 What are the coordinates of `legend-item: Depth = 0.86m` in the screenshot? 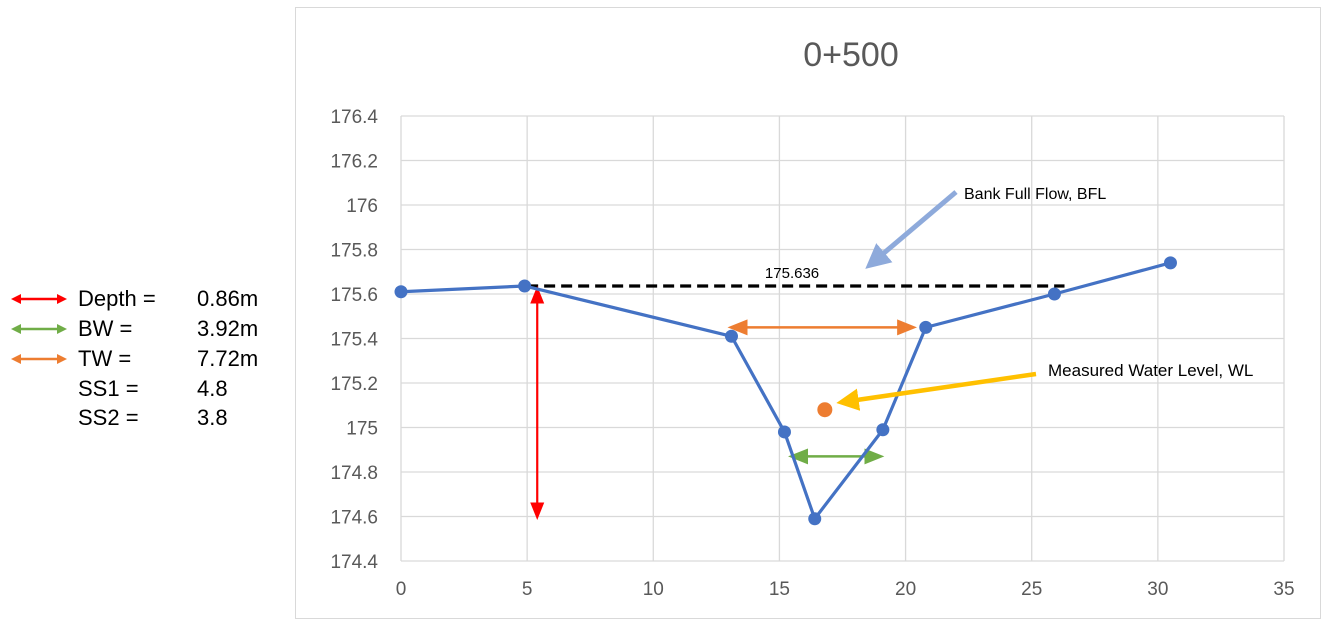 It's located at (134, 299).